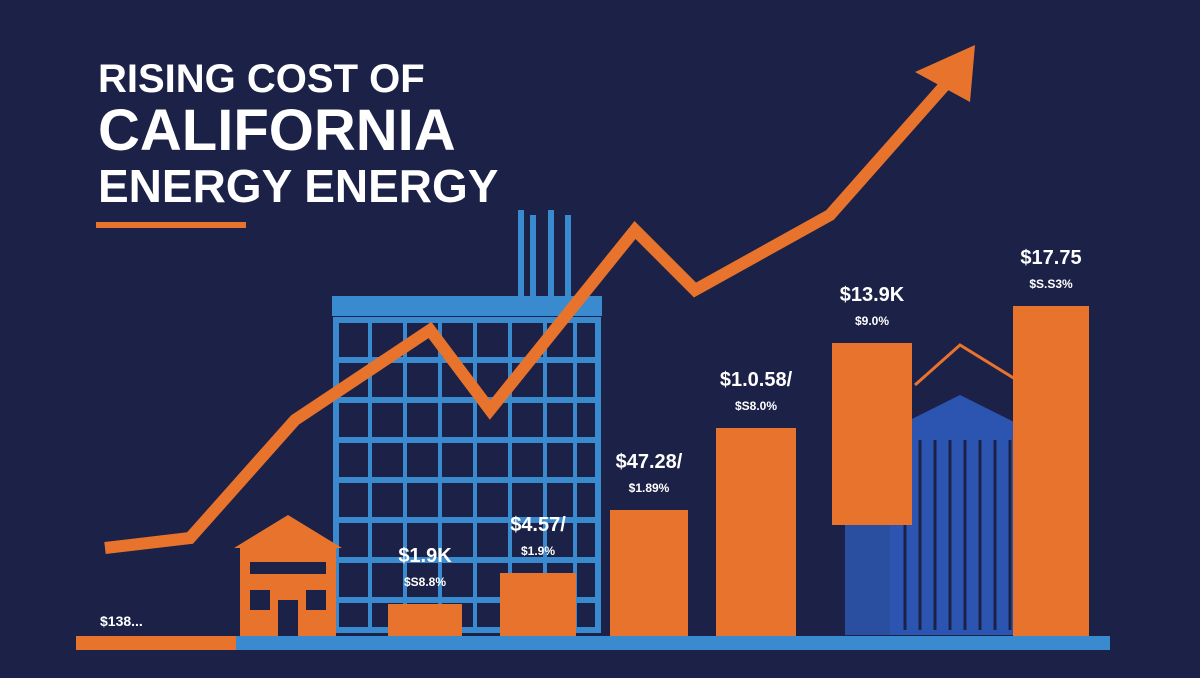  Describe the element at coordinates (467, 421) in the screenshot. I see `building-left` at that location.